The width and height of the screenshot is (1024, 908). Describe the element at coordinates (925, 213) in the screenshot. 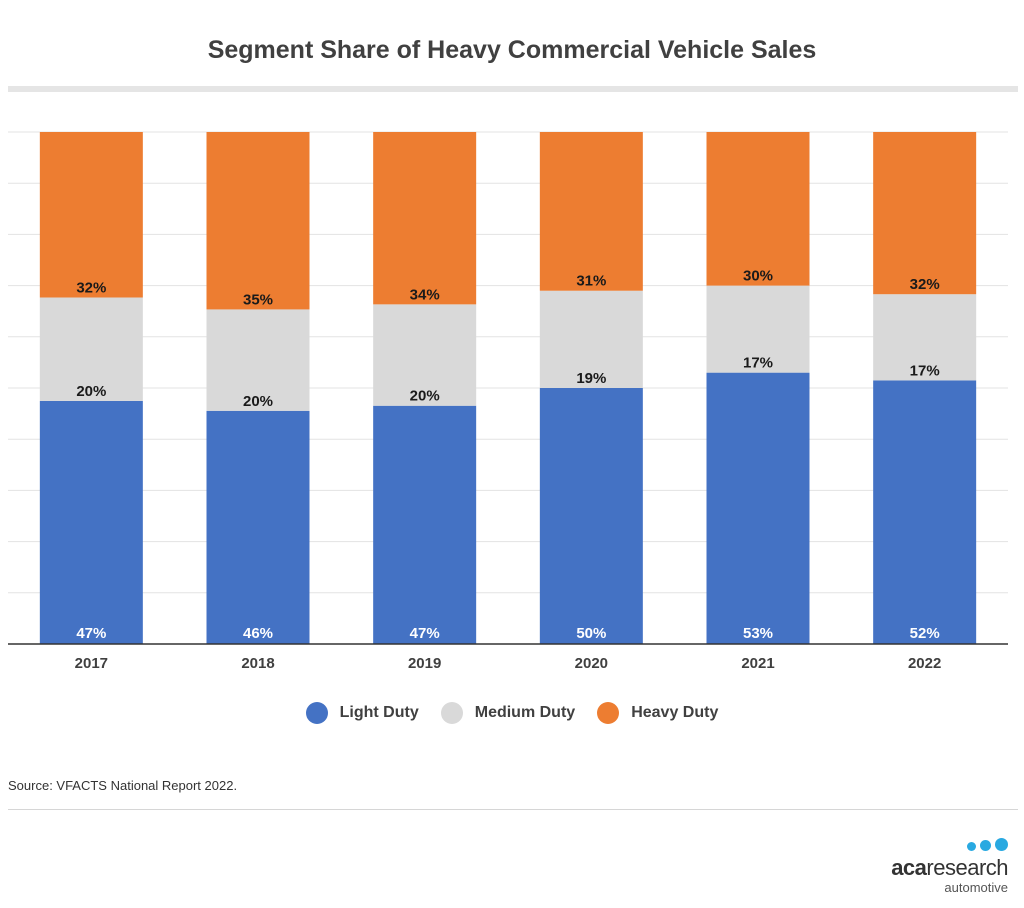

I see `bar-heavy-duty-2022` at that location.